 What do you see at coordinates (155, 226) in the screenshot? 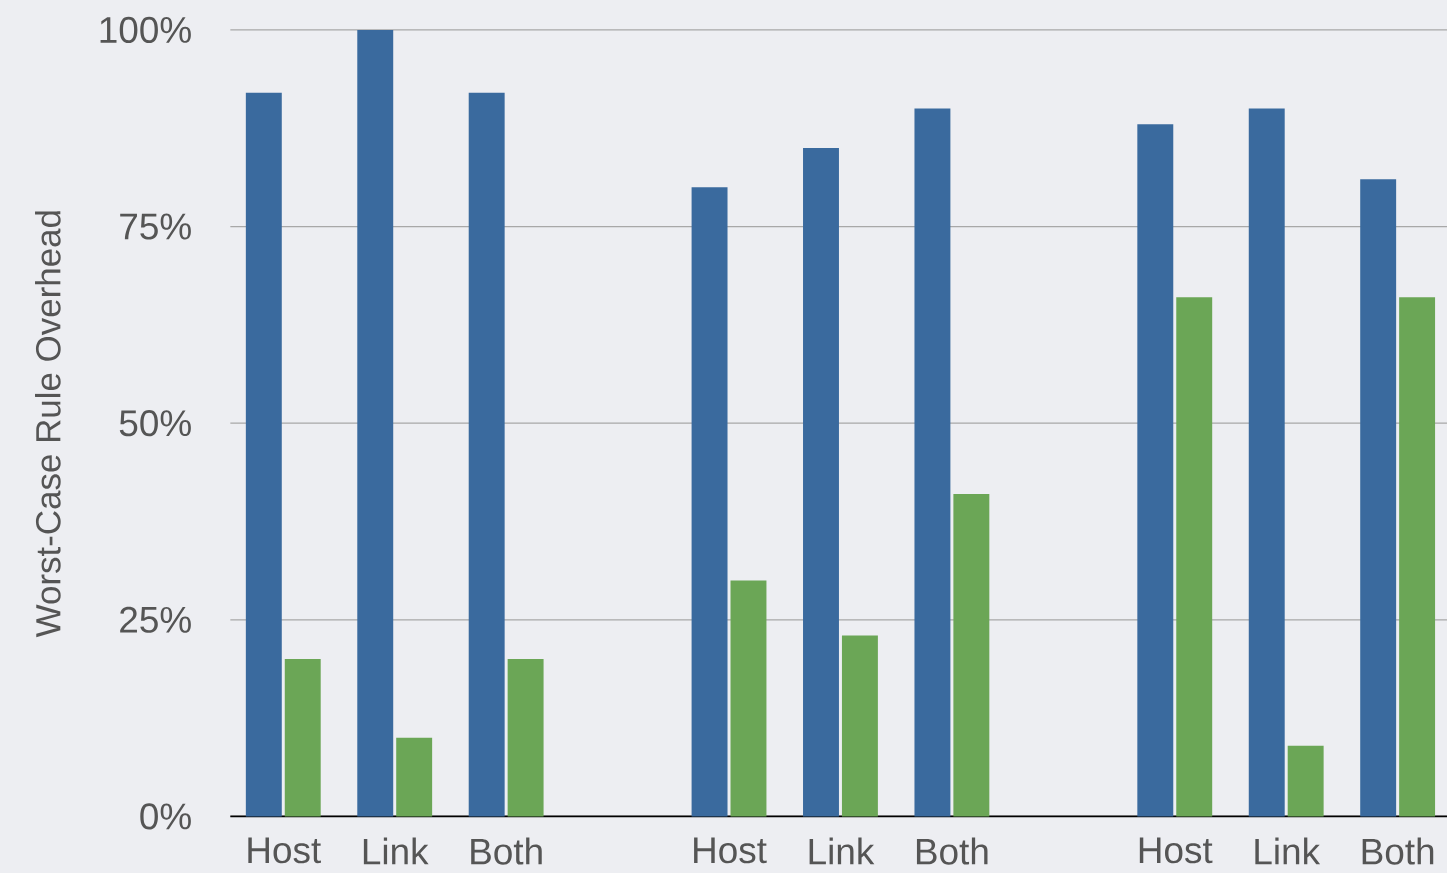
I see `y-tick-label: 75%` at bounding box center [155, 226].